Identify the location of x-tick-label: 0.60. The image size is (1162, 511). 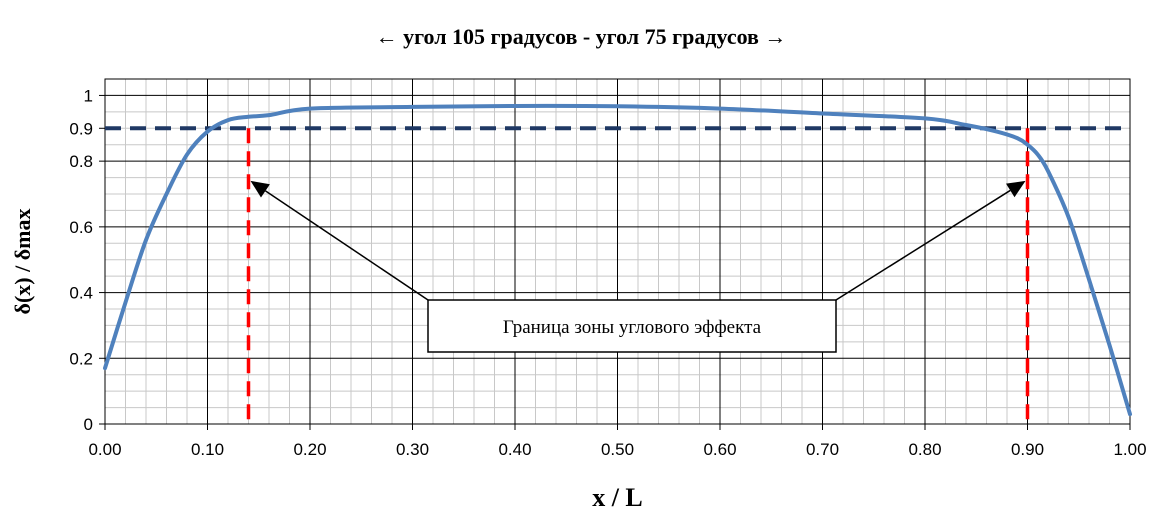
(719, 449).